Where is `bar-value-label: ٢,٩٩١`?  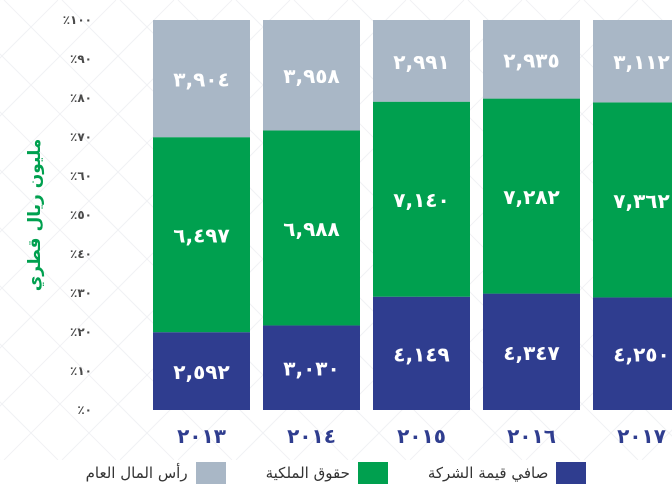 bar-value-label: ٢,٩٩١ is located at coordinates (421, 62).